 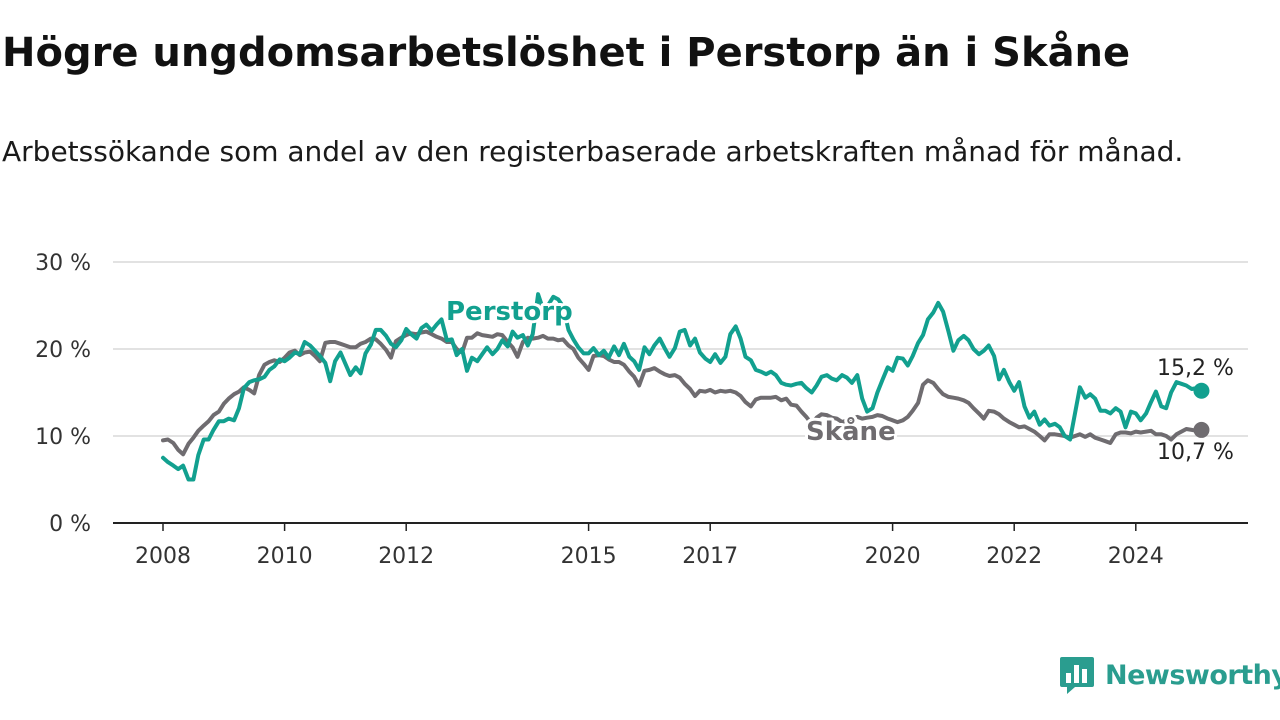 I want to click on y-axis-labels: 0 % 10 % 20 % 30 %, so click(x=63, y=394).